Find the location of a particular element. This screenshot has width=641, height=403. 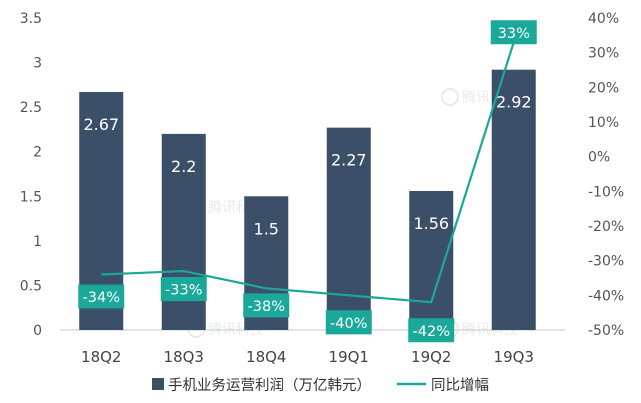

y-left-tick-label: 0 is located at coordinates (37, 331).